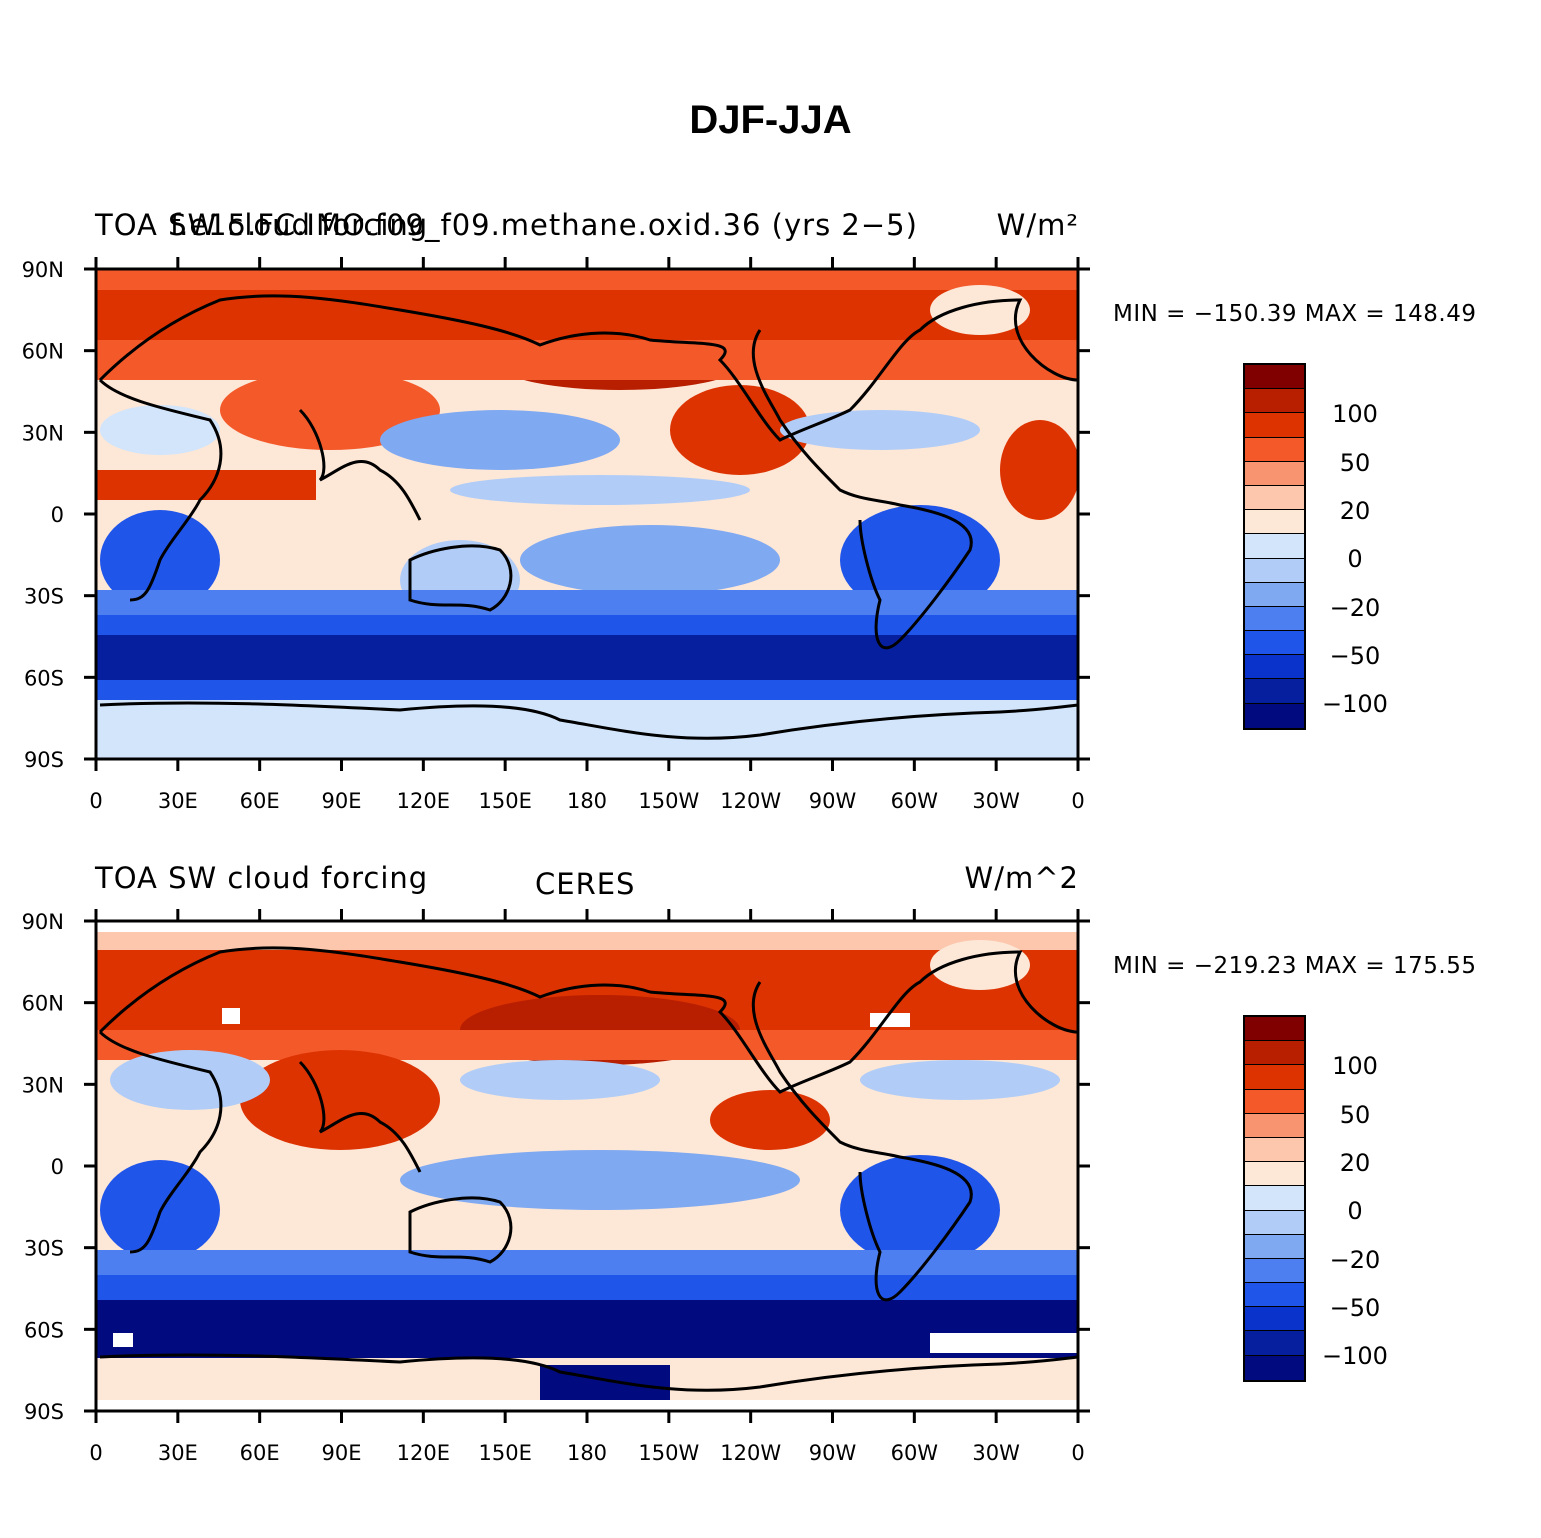  I want to click on panel2-lon-labels: 0 30E 60E 90E 120E 150E 180 150W 120W 90W 60W 30W 0, so click(586, 1453).